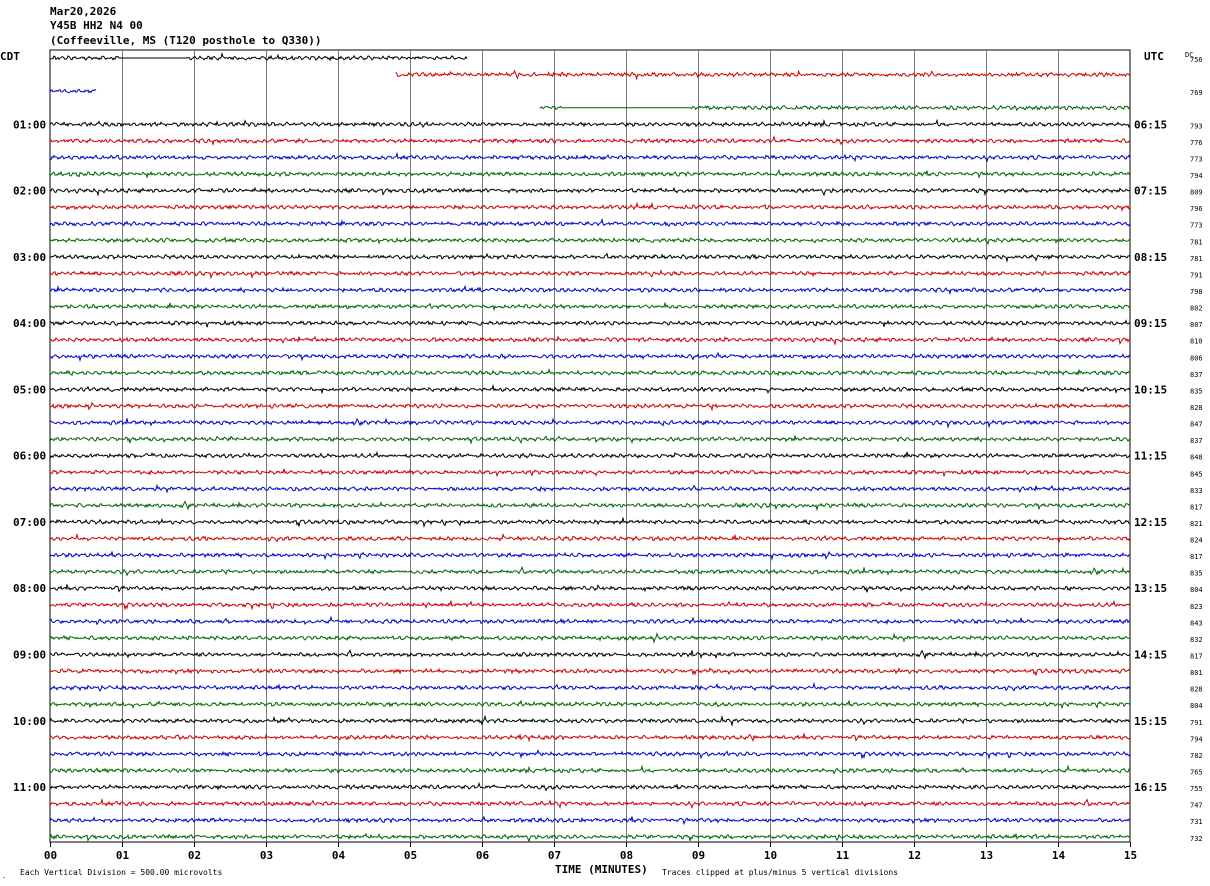 This screenshot has width=1210, height=886. I want to click on x-tick-label: 05, so click(410, 855).